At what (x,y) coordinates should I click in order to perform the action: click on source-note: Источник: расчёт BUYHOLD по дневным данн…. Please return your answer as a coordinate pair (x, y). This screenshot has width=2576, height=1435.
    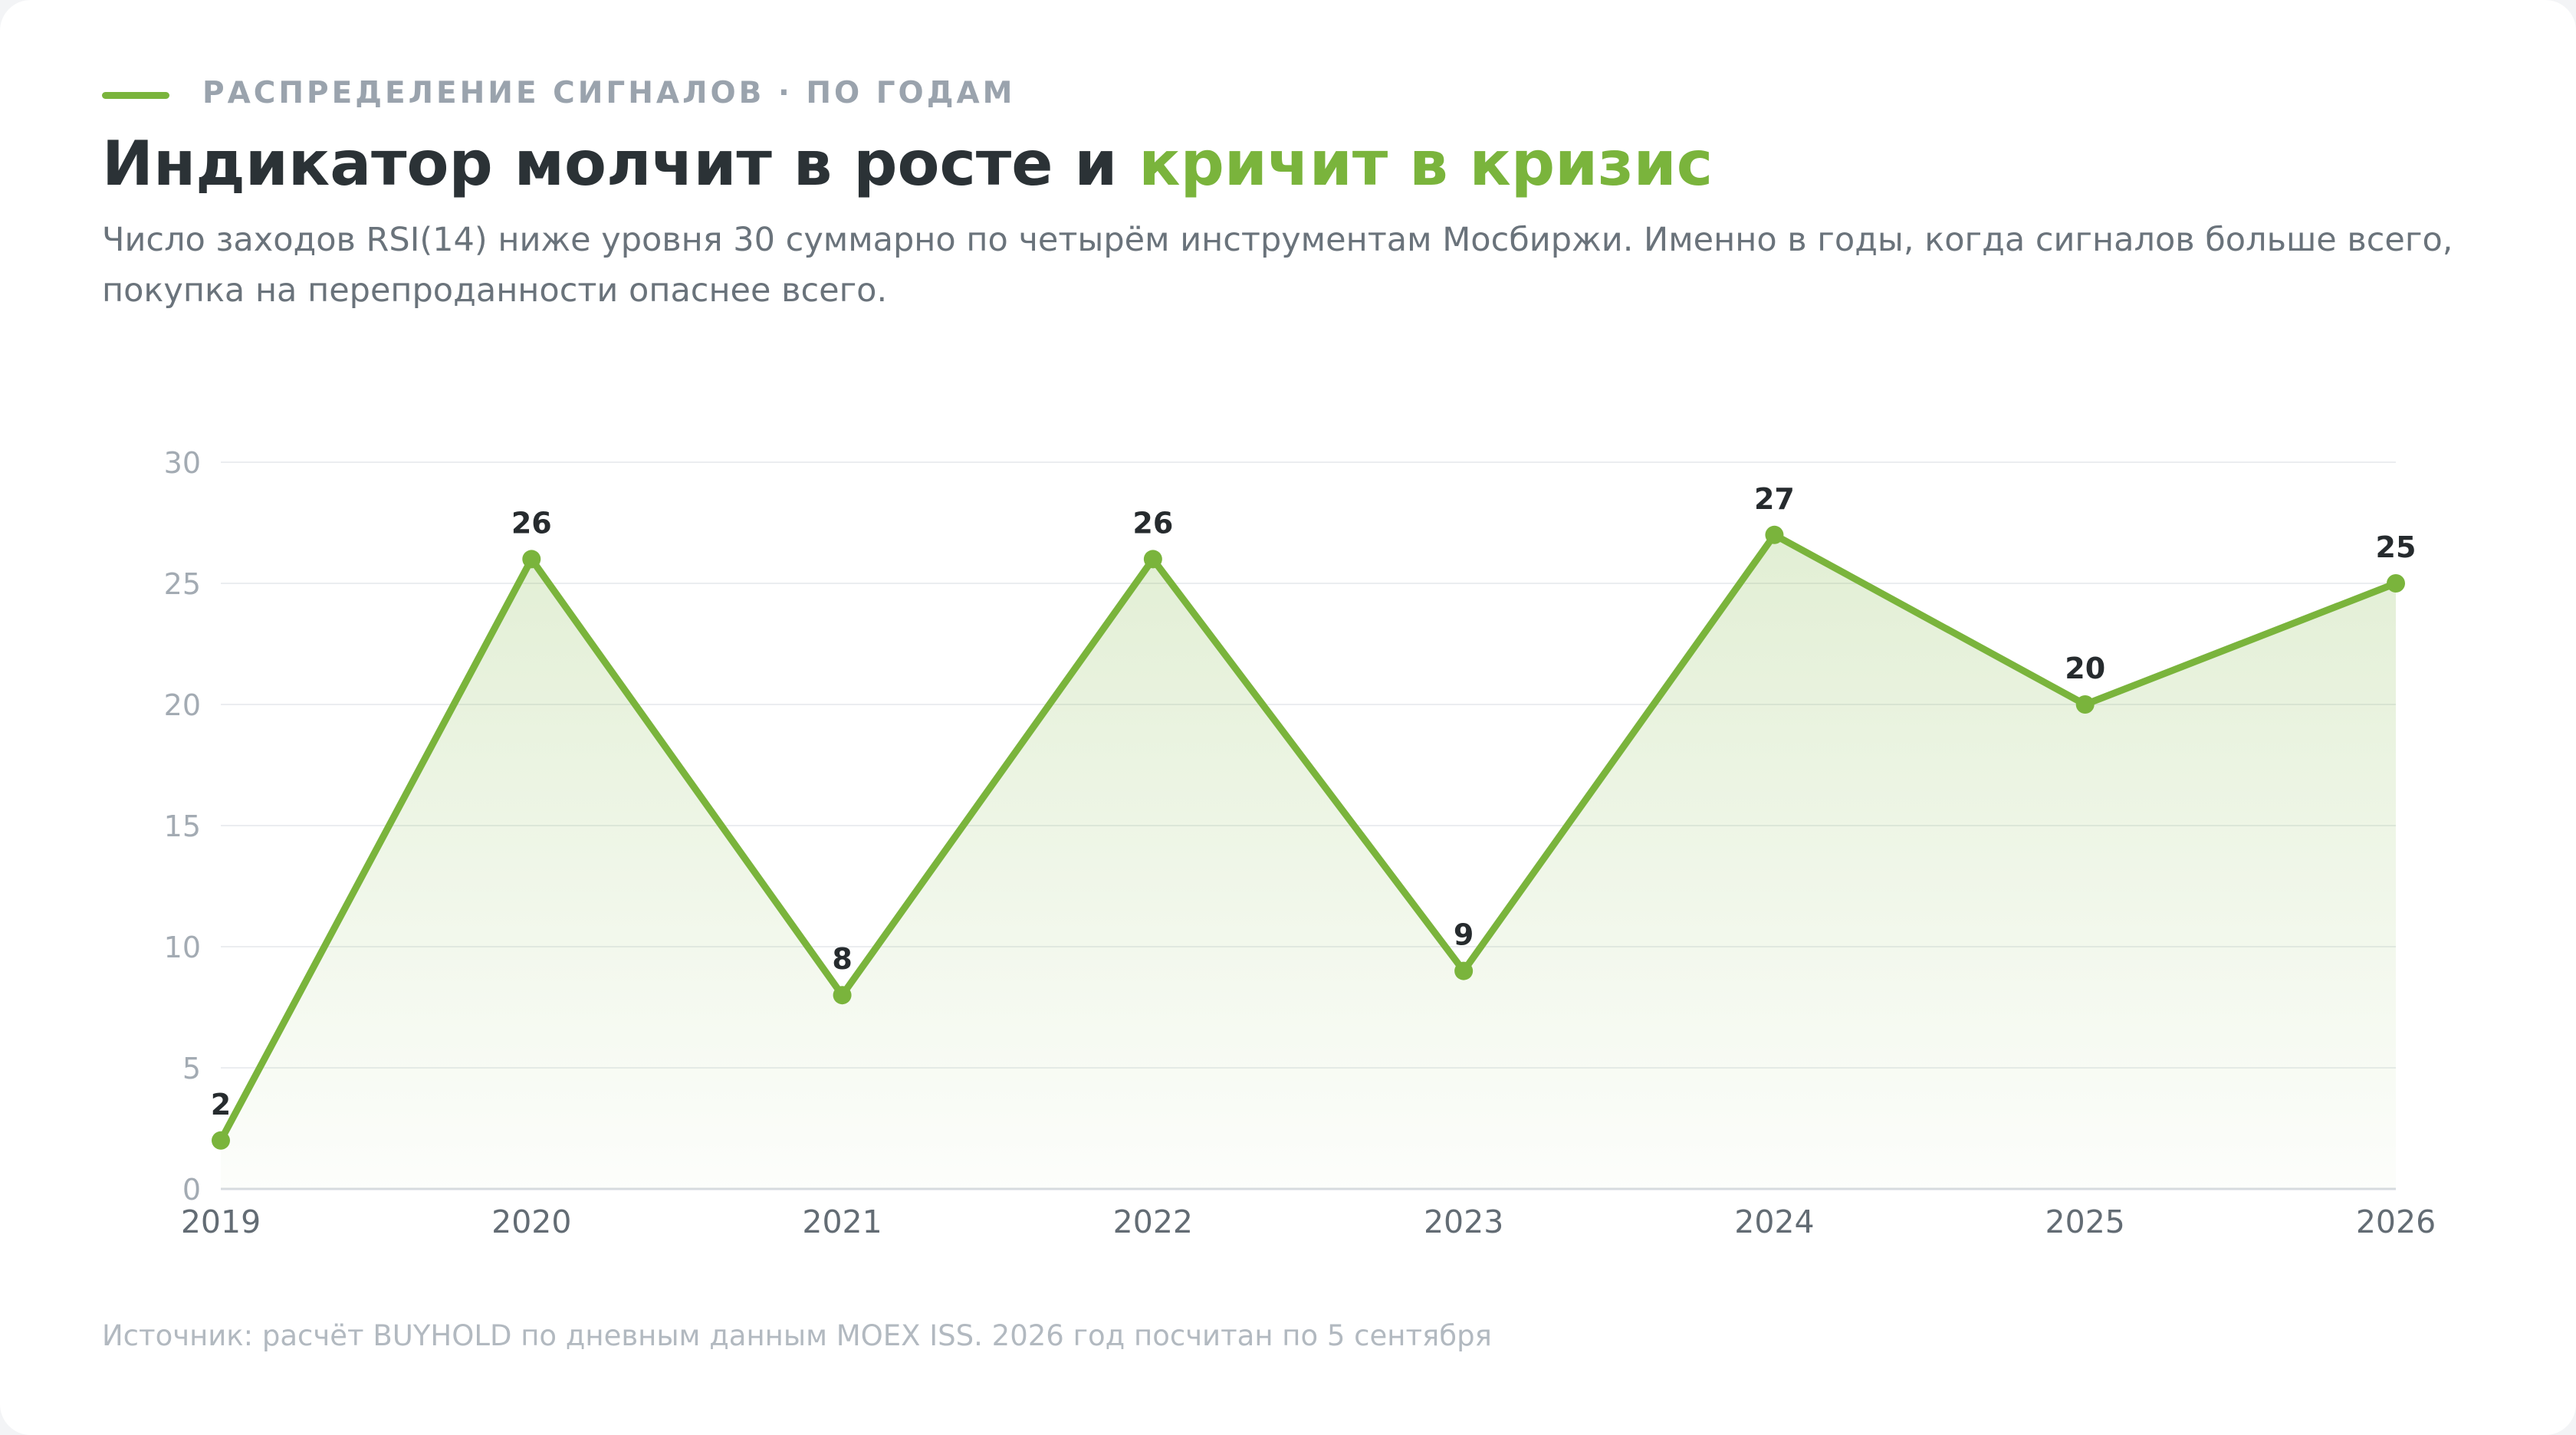
    Looking at the image, I should click on (797, 1335).